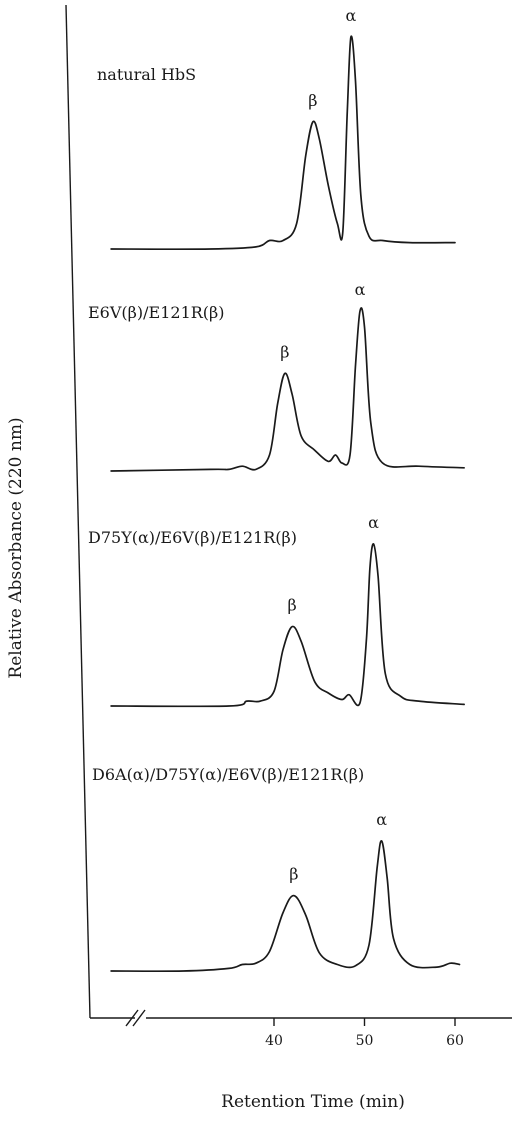 This screenshot has width=520, height=1128. What do you see at coordinates (156, 312) in the screenshot?
I see `trace-title-2: E6V(β)/E121R(β)` at bounding box center [156, 312].